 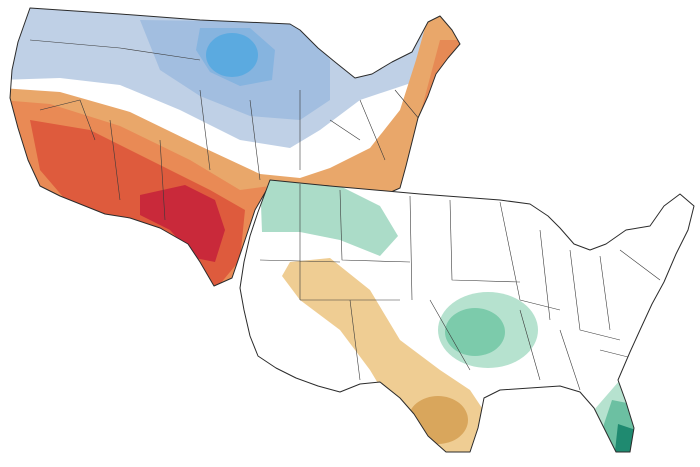 I want to click on green-region-northwest, so click(x=329, y=218).